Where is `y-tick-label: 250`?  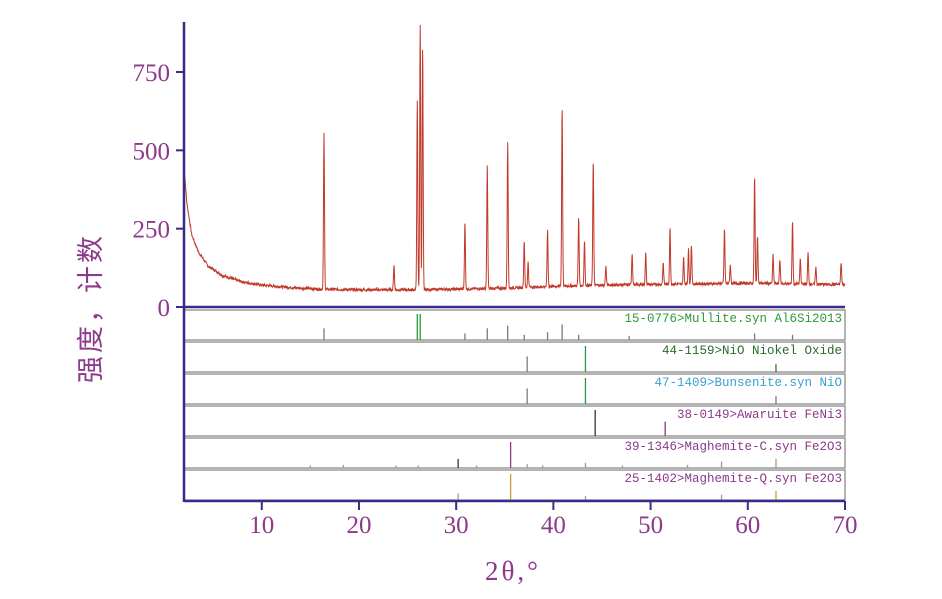 y-tick-label: 250 is located at coordinates (152, 230).